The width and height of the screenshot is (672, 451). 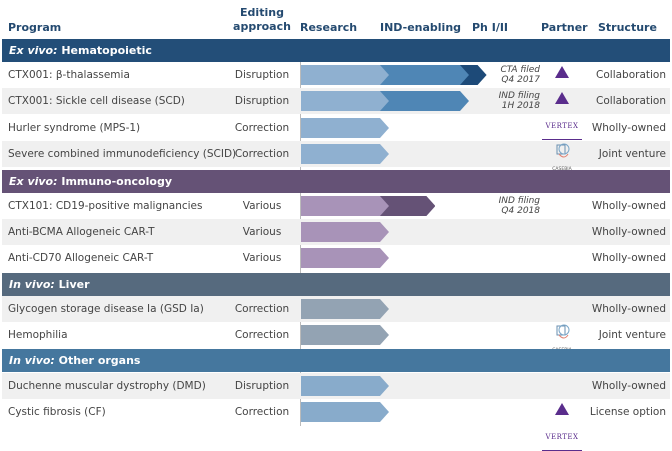 What do you see at coordinates (38, 335) in the screenshot?
I see `program-name: Hemophilia` at bounding box center [38, 335].